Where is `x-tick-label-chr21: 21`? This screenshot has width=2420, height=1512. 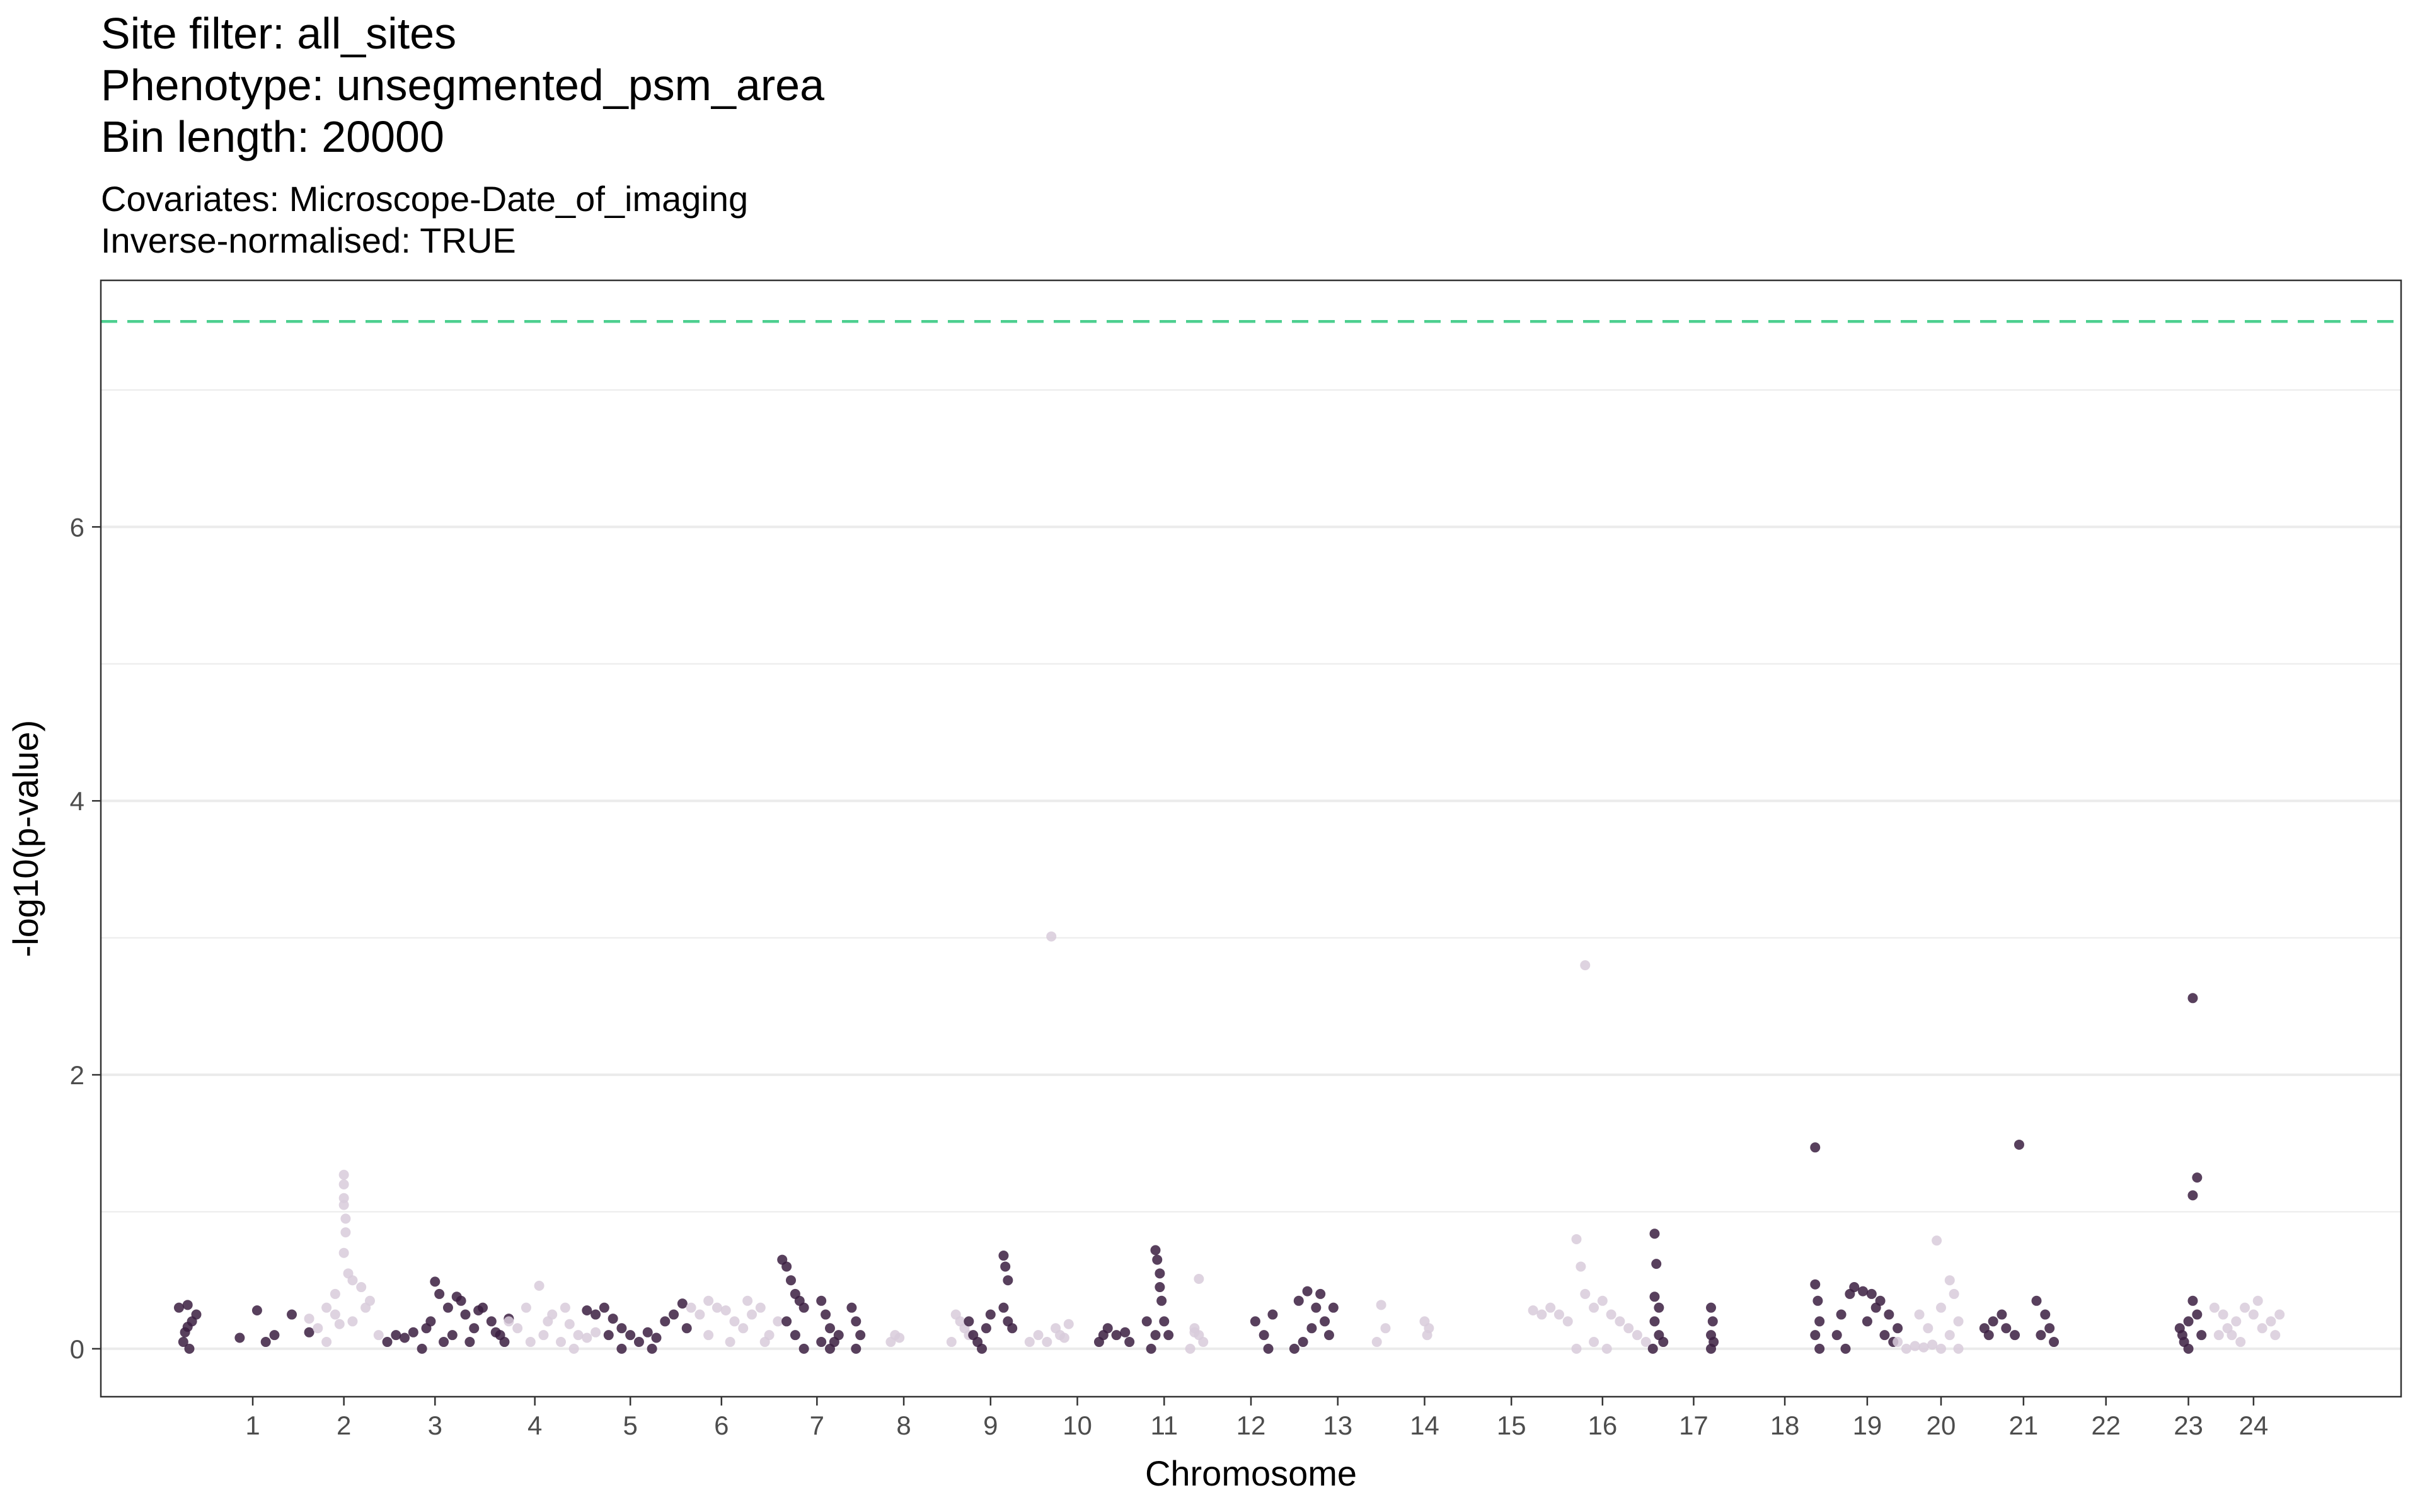
x-tick-label-chr21: 21 is located at coordinates (2023, 1425).